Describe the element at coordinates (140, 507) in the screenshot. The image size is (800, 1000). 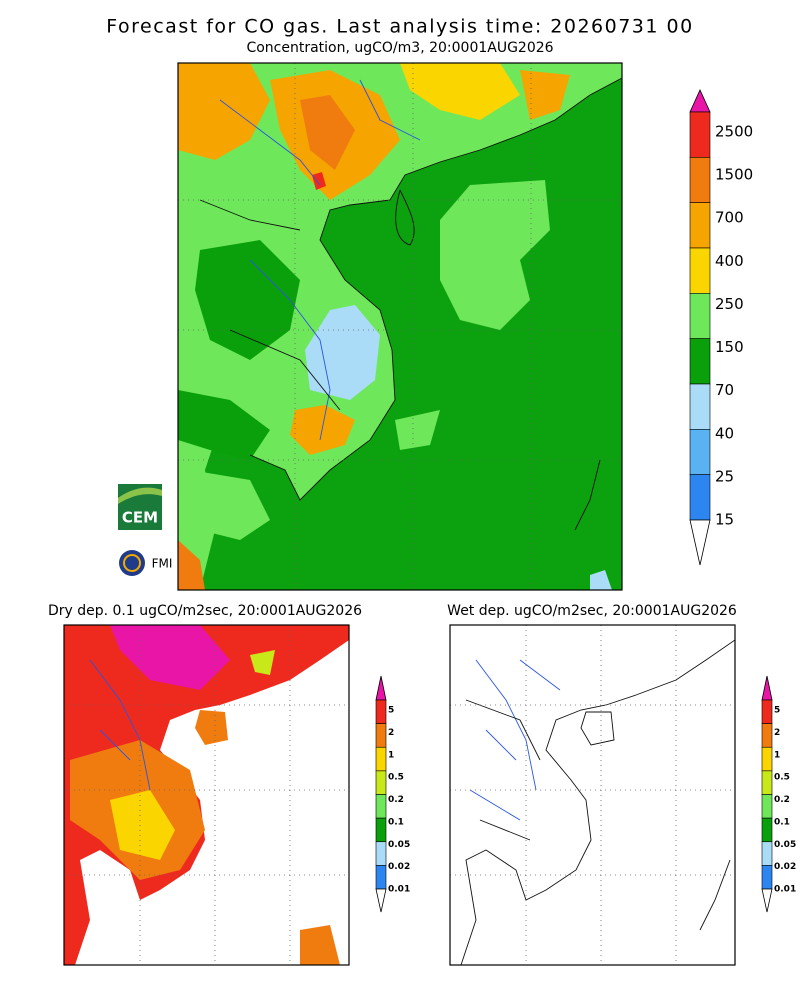
I see `cem-logo: CEM` at that location.